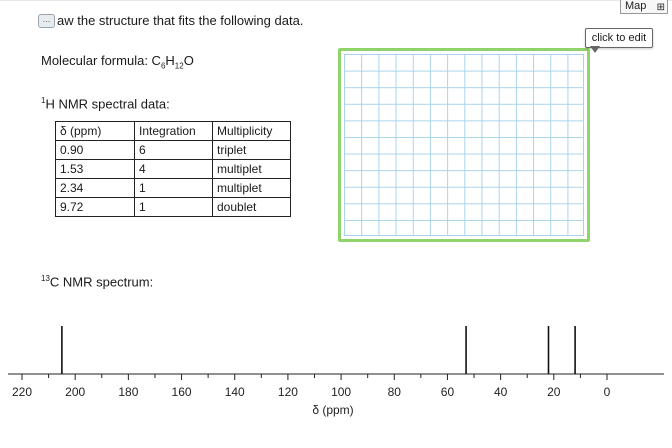  What do you see at coordinates (101, 60) in the screenshot?
I see `formula-label: Molecular formula: C` at bounding box center [101, 60].